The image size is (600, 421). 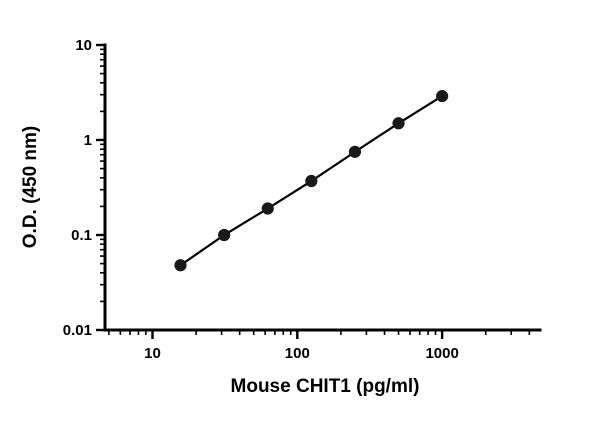 I want to click on y-tick-label: 0.1, so click(x=81, y=235).